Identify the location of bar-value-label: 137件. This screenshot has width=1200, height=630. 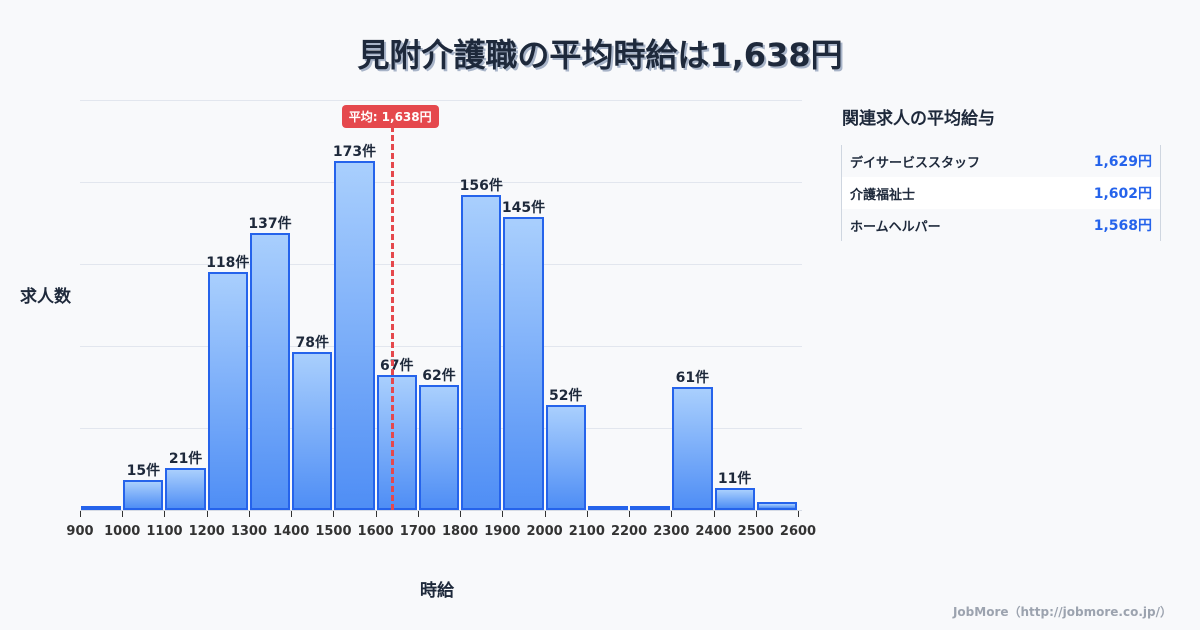
(270, 224).